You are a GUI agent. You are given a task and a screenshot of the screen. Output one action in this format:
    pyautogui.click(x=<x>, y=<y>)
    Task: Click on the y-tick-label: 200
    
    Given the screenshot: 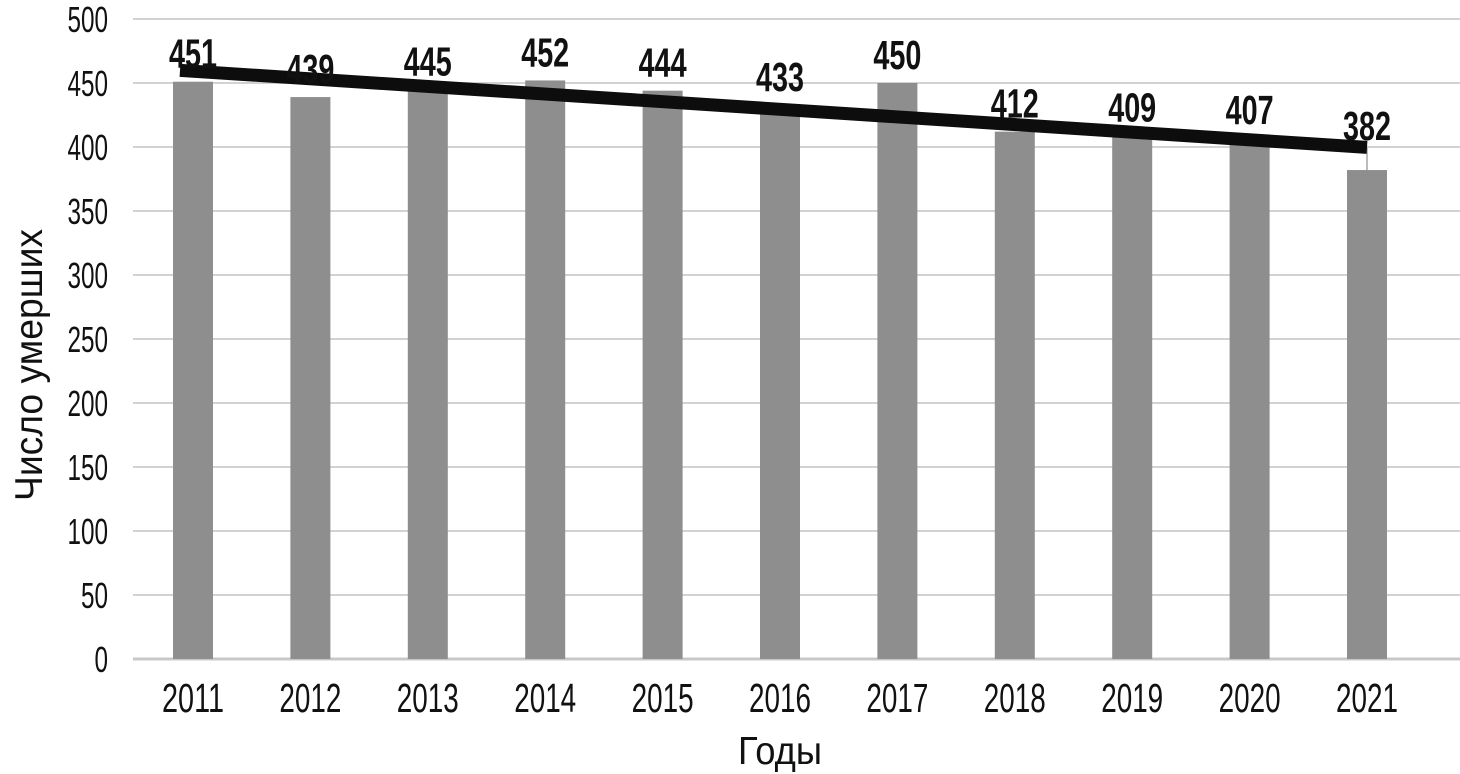 What is the action you would take?
    pyautogui.click(x=88, y=403)
    